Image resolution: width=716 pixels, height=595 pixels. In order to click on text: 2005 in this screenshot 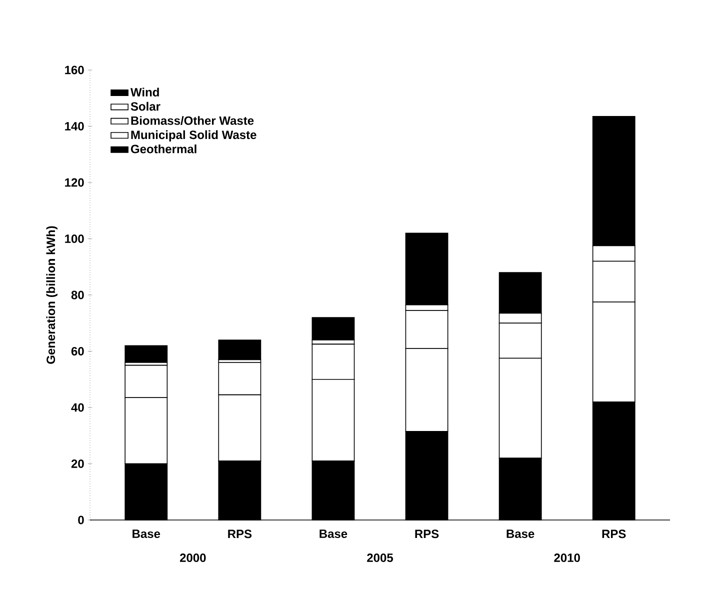, I will do `click(380, 558)`.